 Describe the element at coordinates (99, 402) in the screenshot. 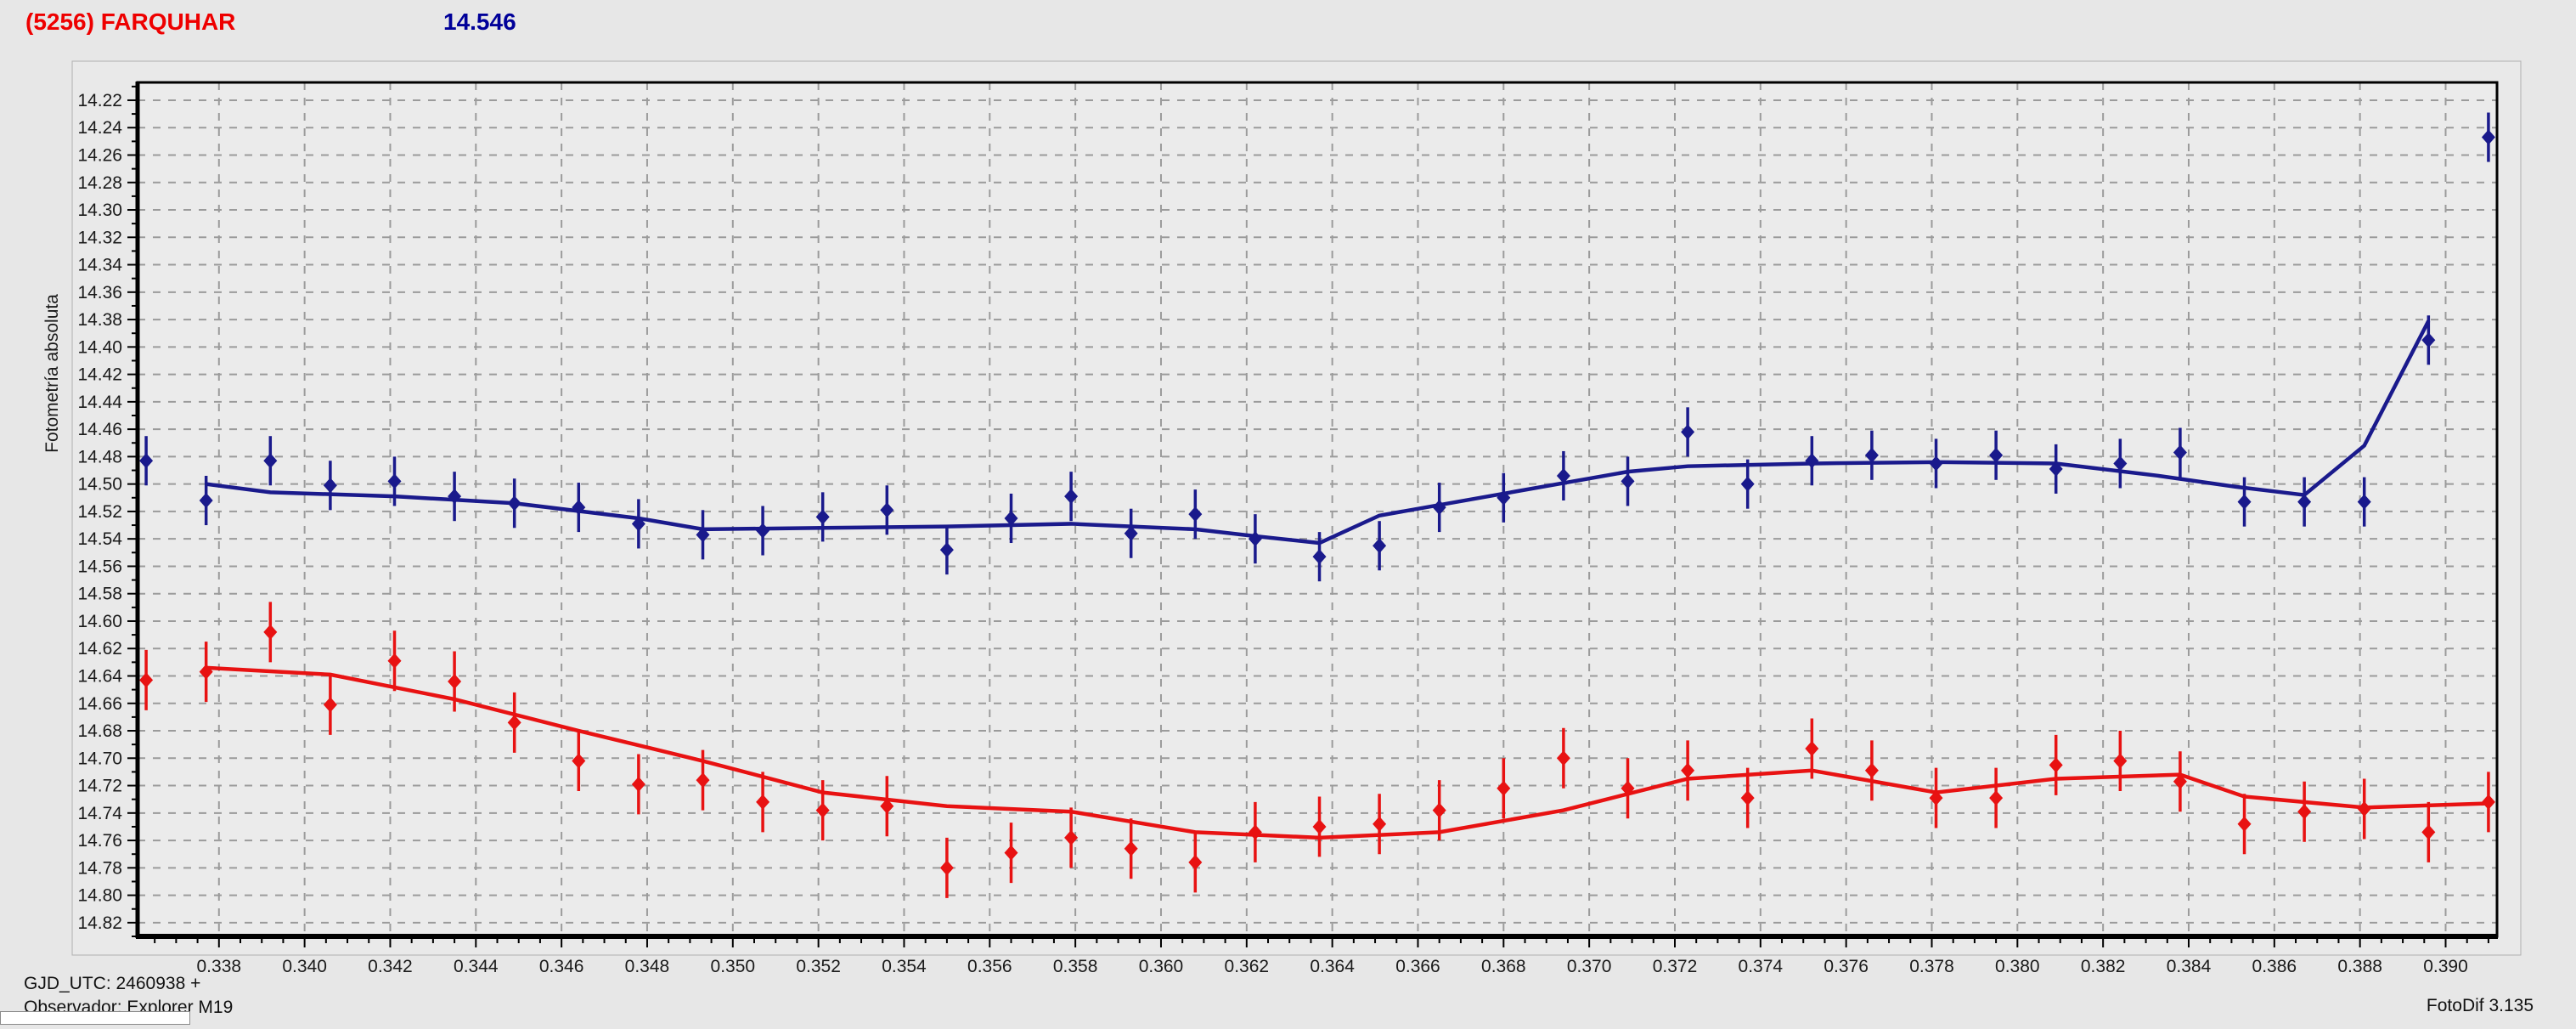

I see `y-tick-label: 14.44` at that location.